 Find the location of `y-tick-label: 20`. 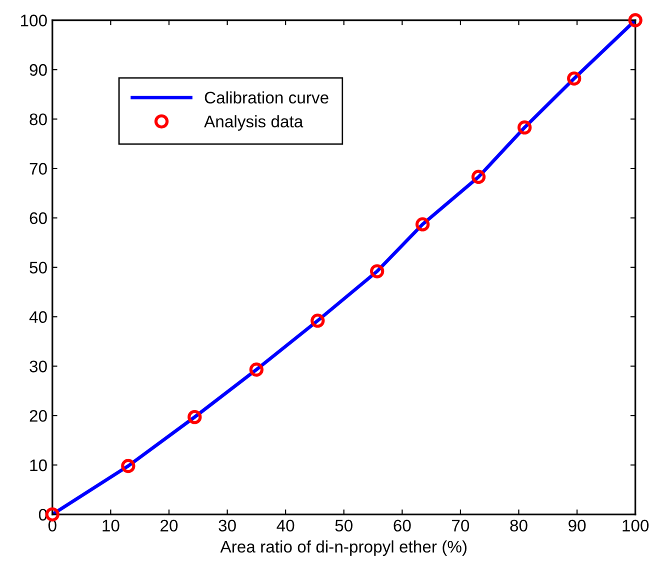

y-tick-label: 20 is located at coordinates (38, 416).